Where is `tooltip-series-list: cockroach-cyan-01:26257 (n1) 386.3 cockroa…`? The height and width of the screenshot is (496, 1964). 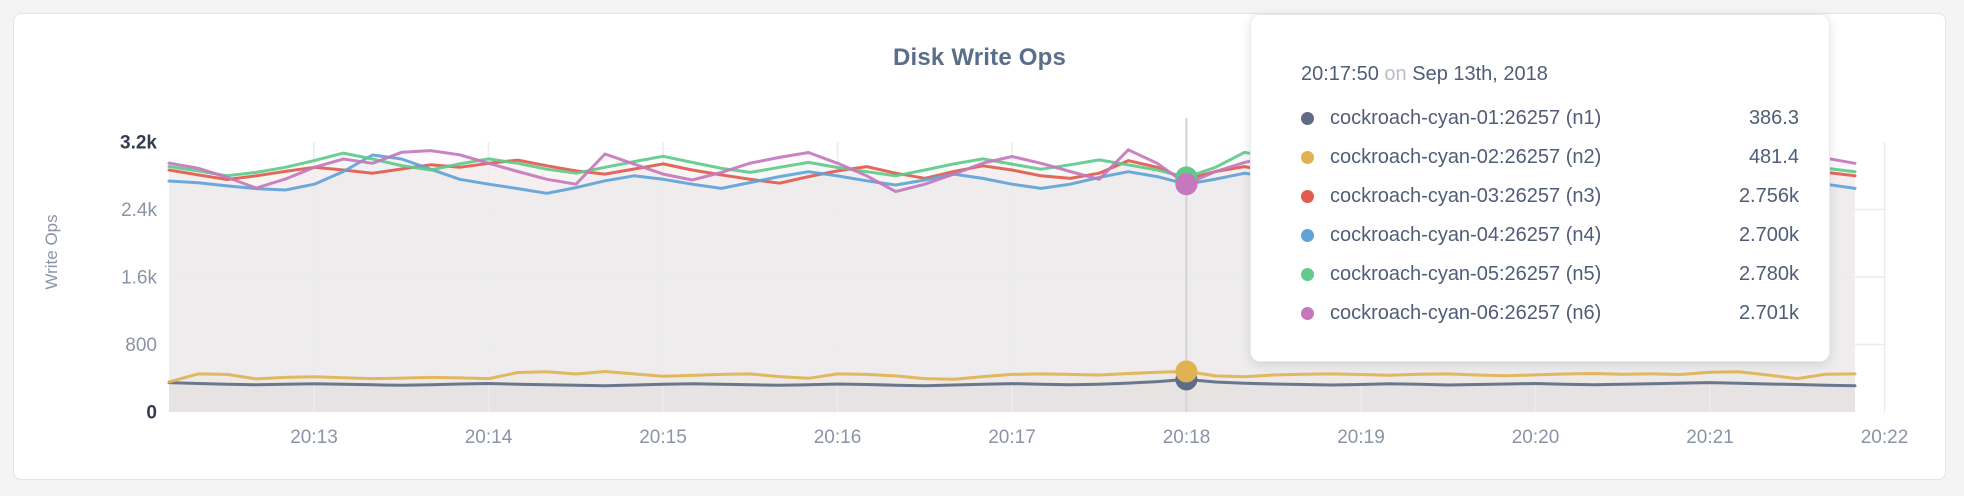
tooltip-series-list: cockroach-cyan-01:26257 (n1) 386.3 cockroa… is located at coordinates (1550, 216).